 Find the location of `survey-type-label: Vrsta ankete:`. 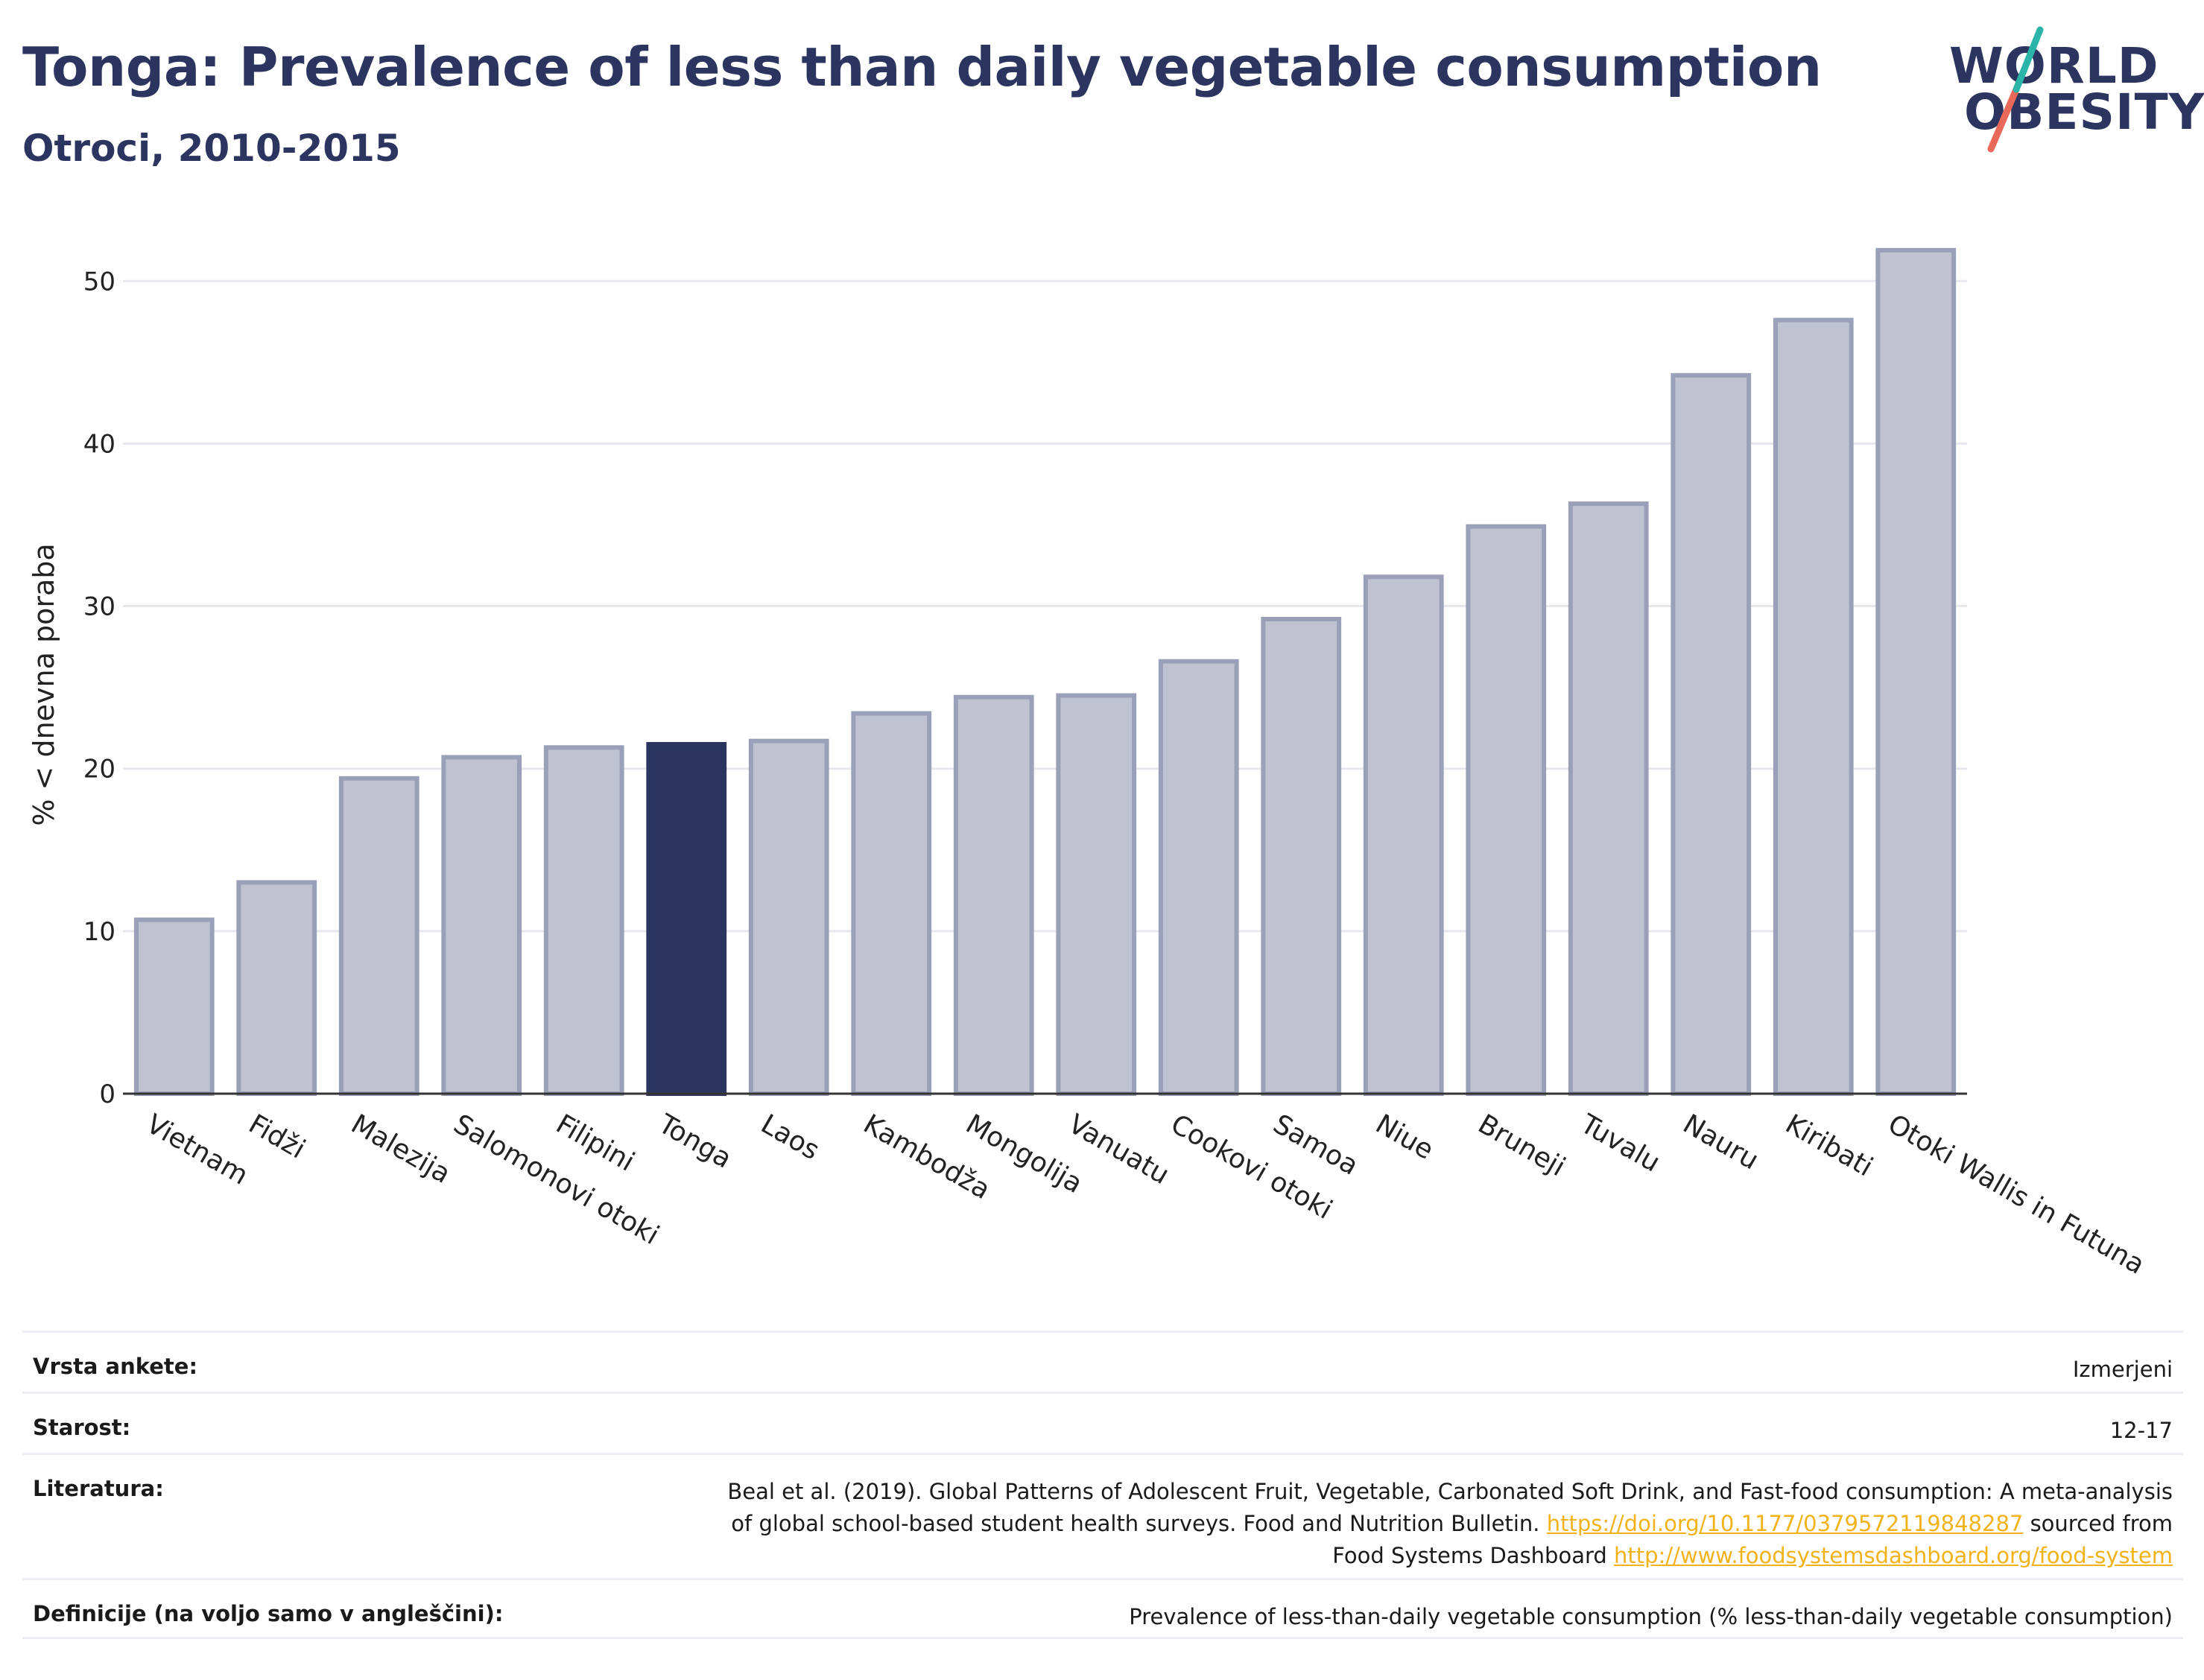

survey-type-label: Vrsta ankete: is located at coordinates (116, 1366).